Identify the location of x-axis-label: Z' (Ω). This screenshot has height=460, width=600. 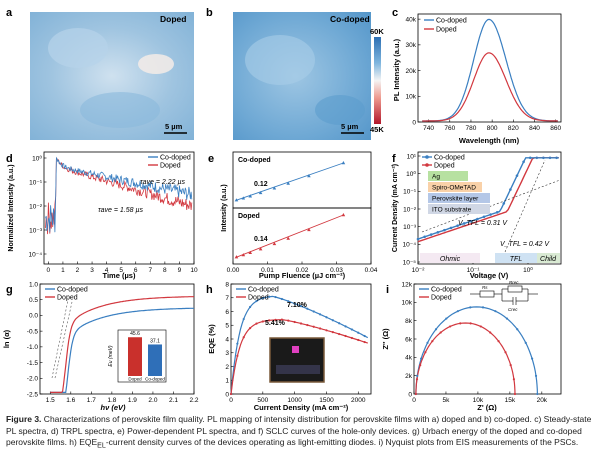
(487, 407).